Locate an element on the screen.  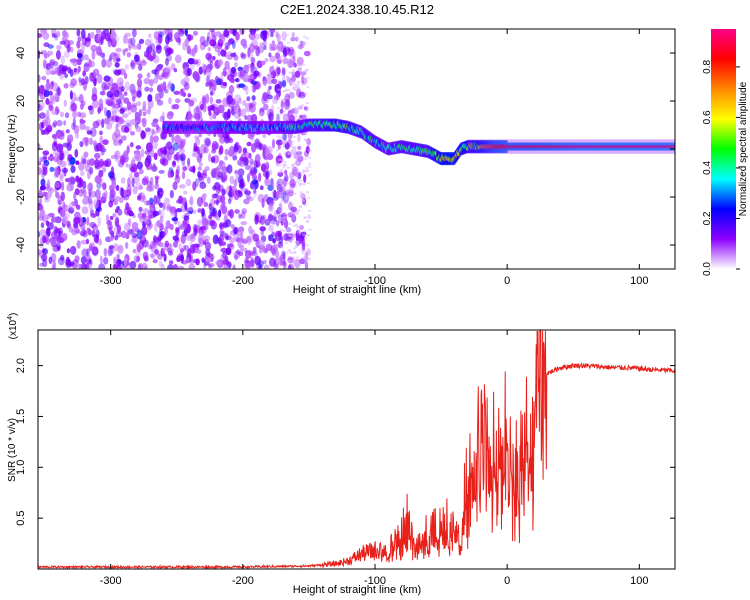
colorbar-tick-label: 0.2 is located at coordinates (707, 218).